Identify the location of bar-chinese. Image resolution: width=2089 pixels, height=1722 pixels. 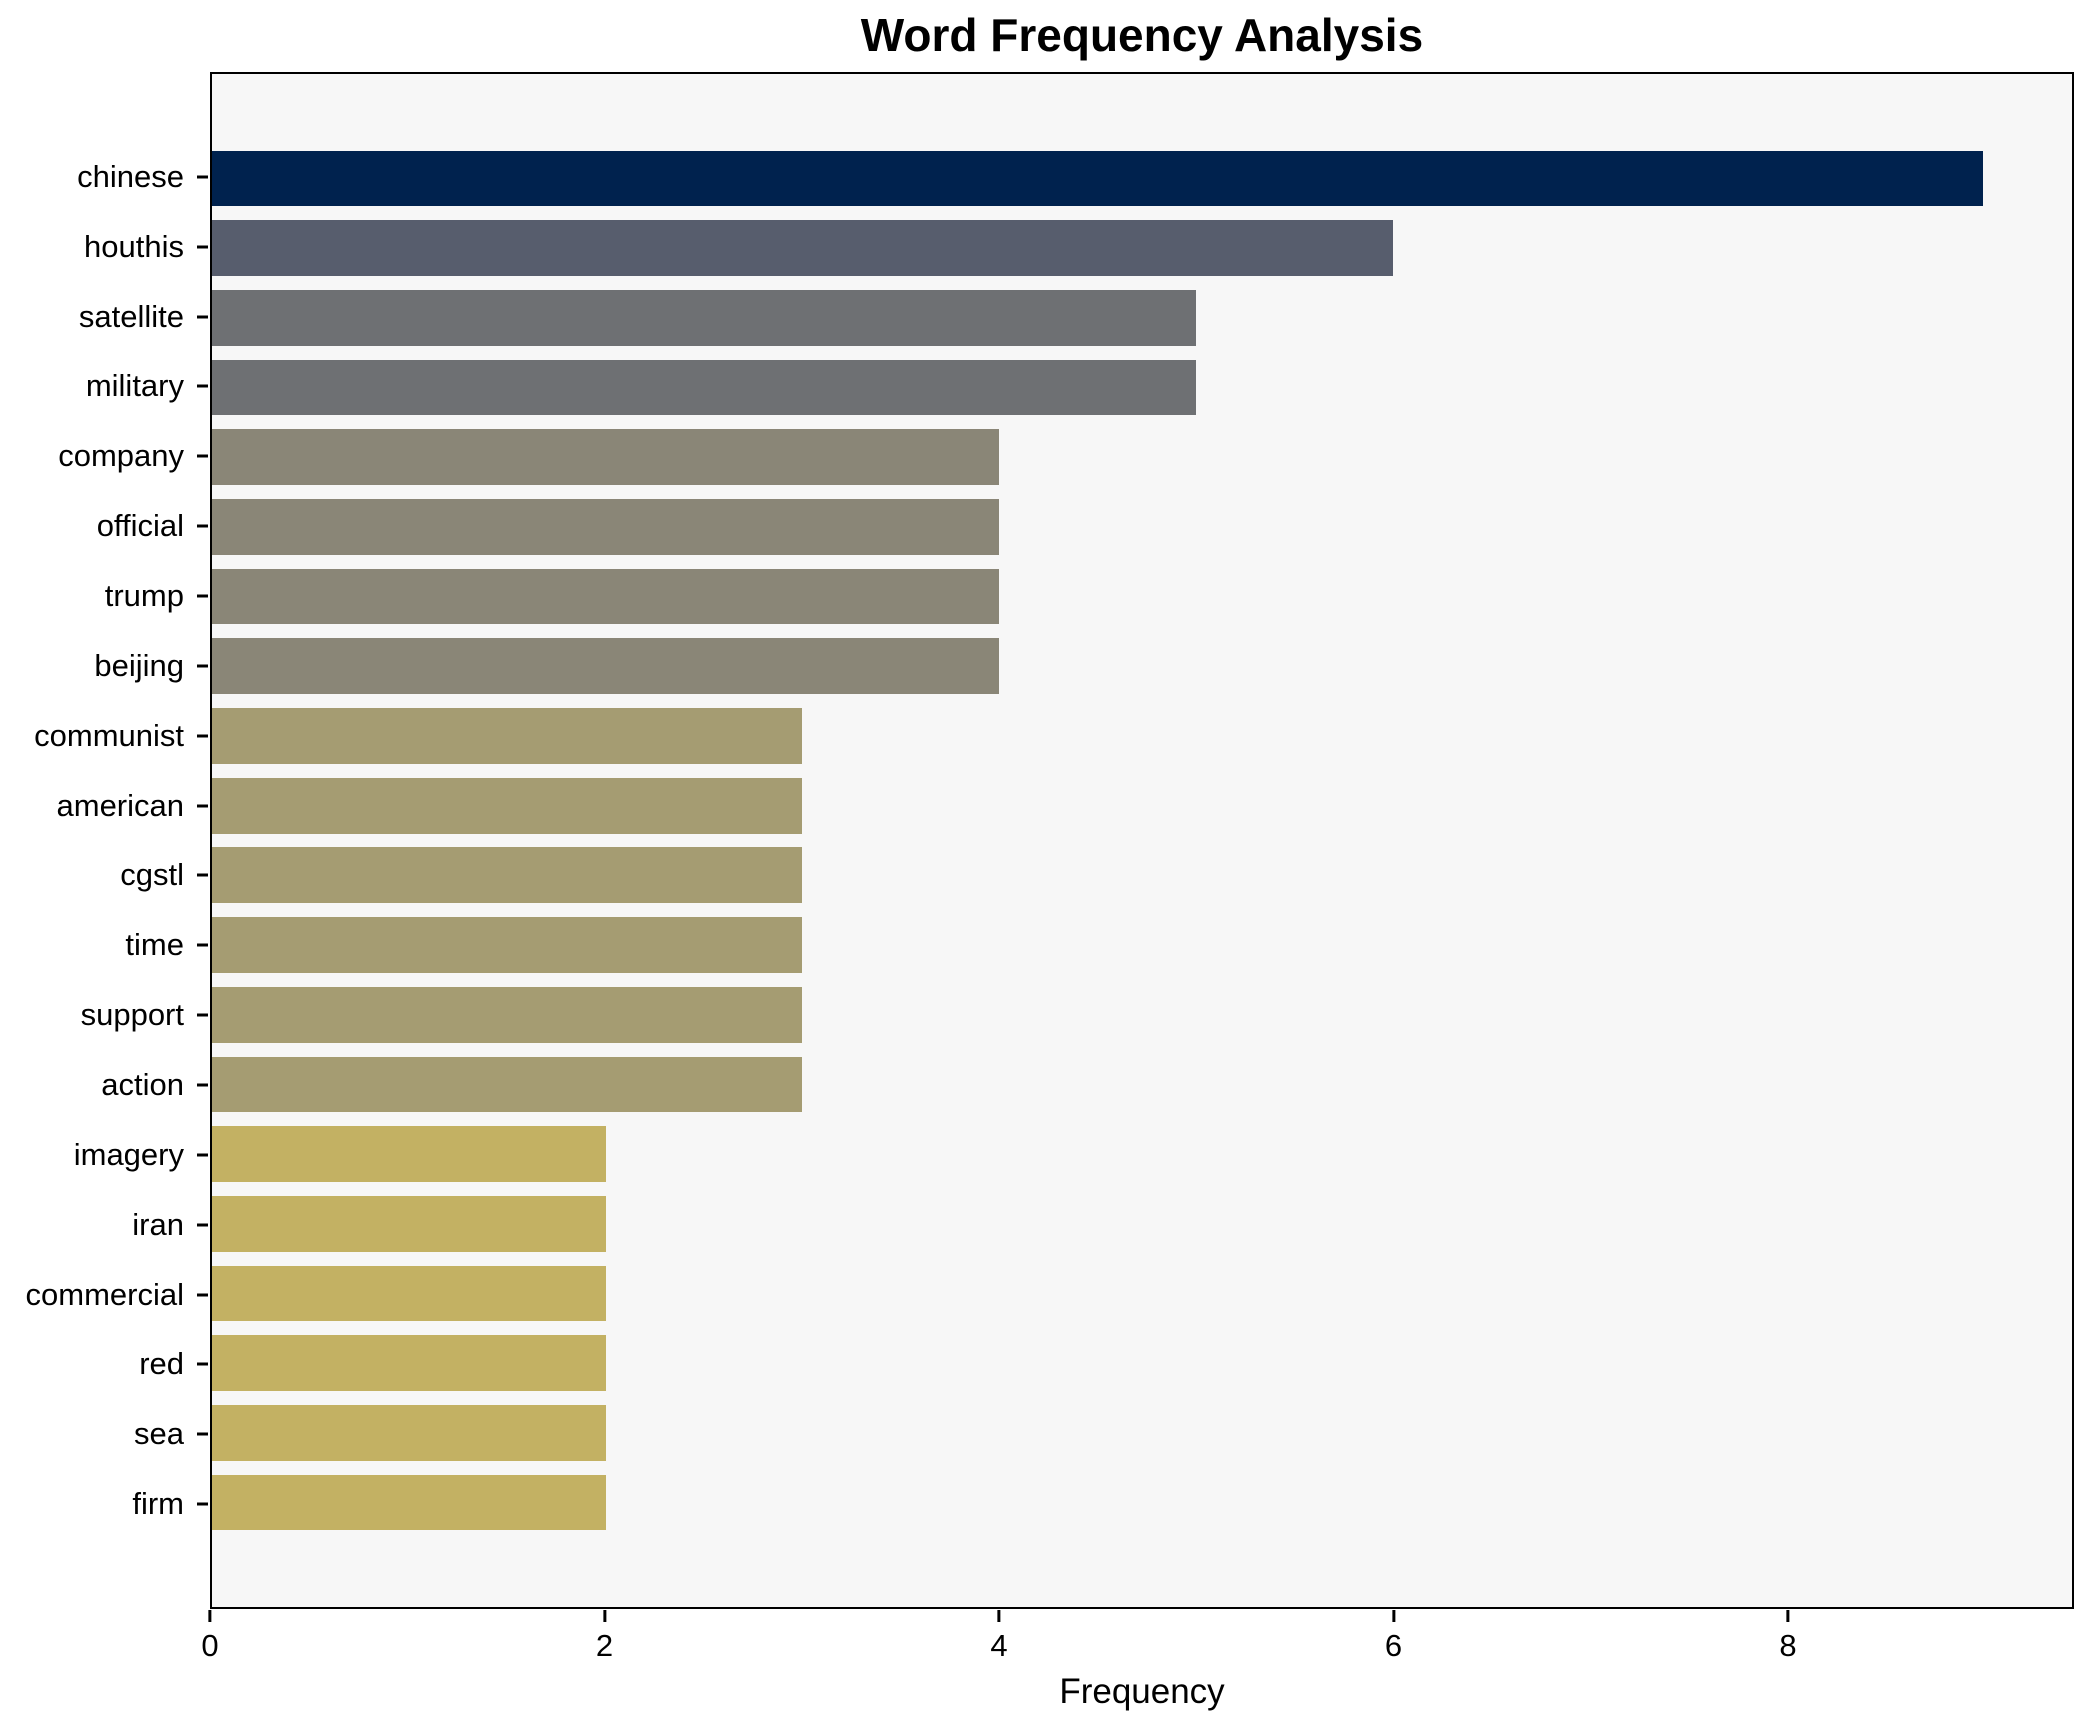
(1098, 178).